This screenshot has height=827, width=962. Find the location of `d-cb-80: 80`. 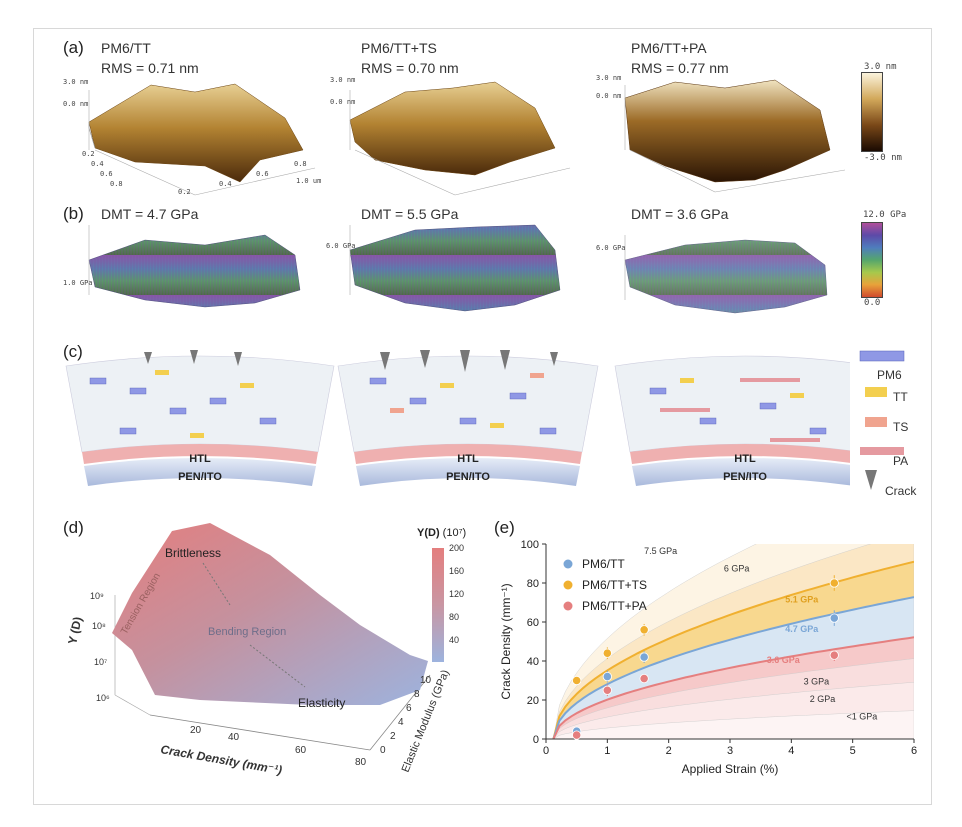

d-cb-80: 80 is located at coordinates (454, 617).